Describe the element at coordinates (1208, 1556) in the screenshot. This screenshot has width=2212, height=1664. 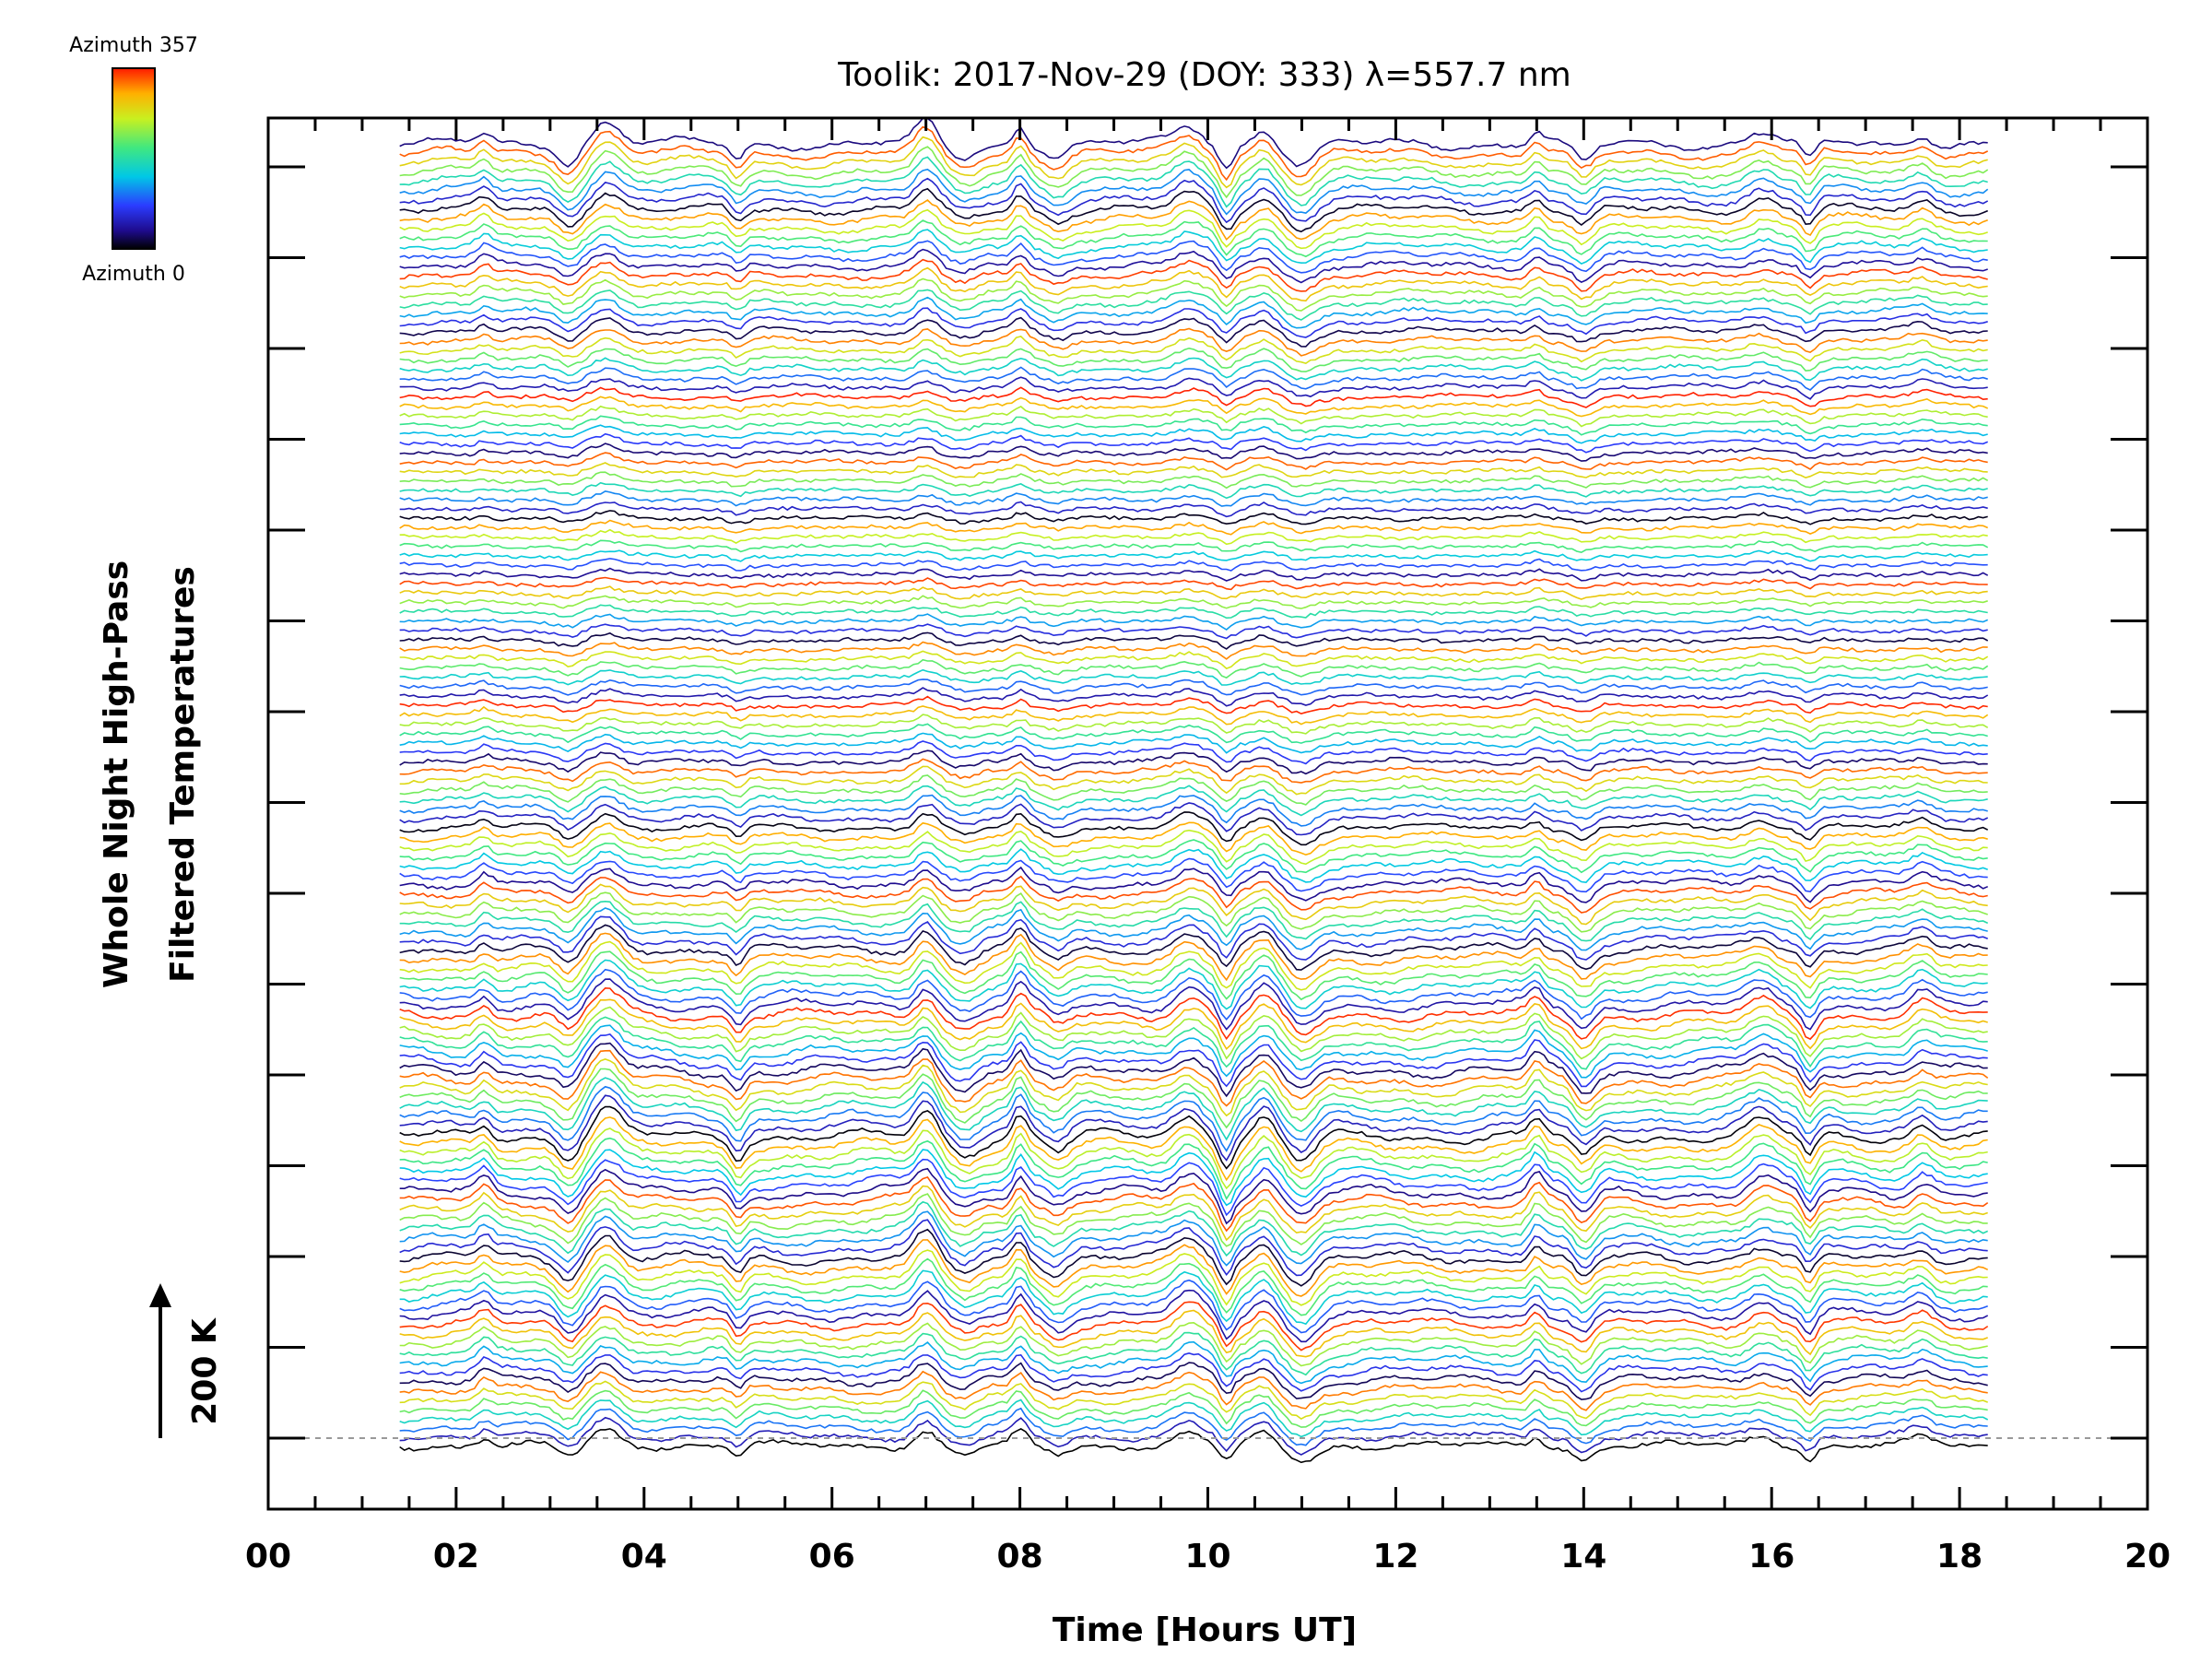
I see `x-tick-labels: 00 02 04 06 08 10 12 14 16 18 20` at that location.